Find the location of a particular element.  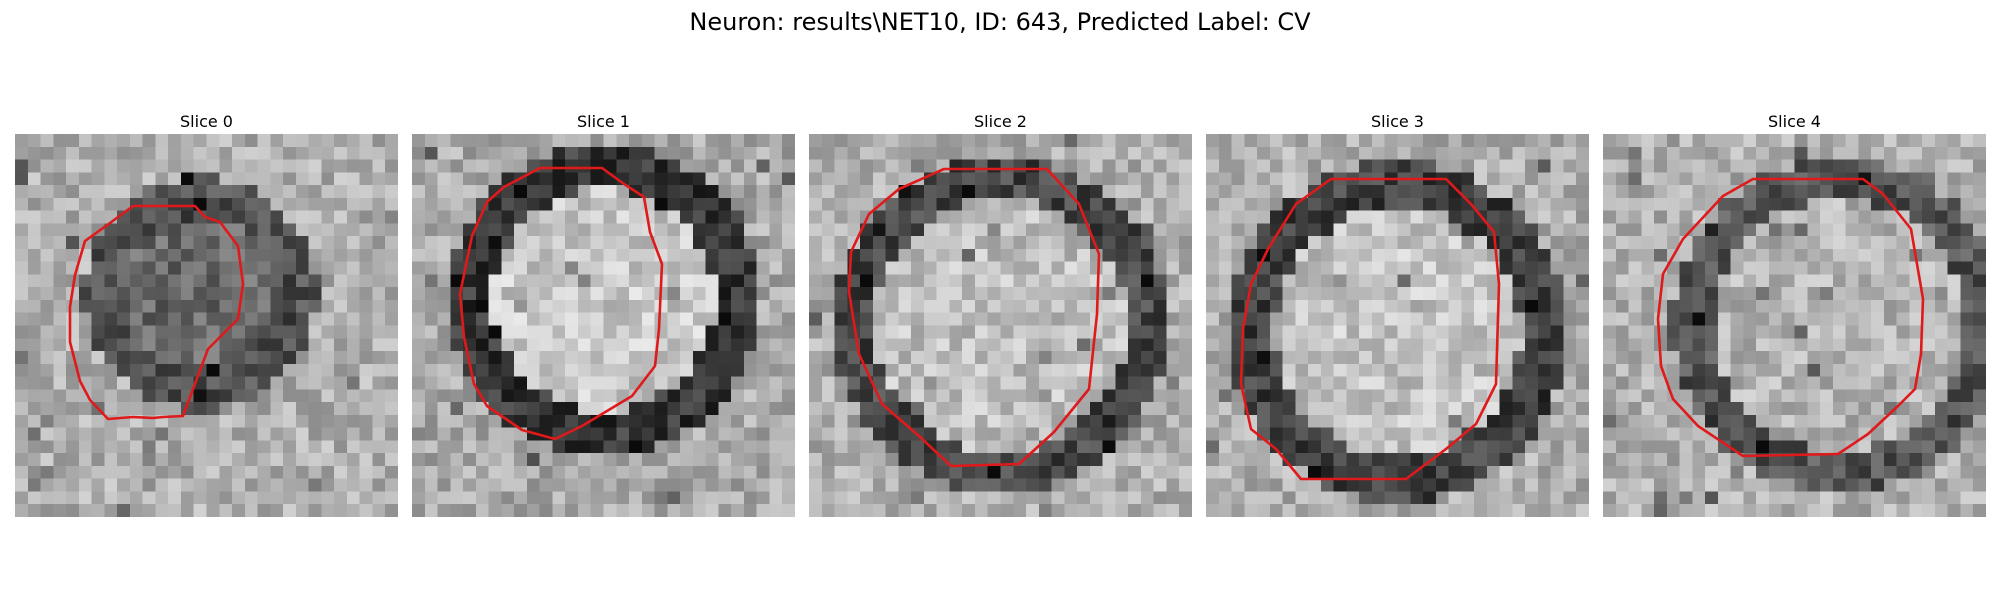

slice-panel-0: Slice 0 is located at coordinates (206, 313).